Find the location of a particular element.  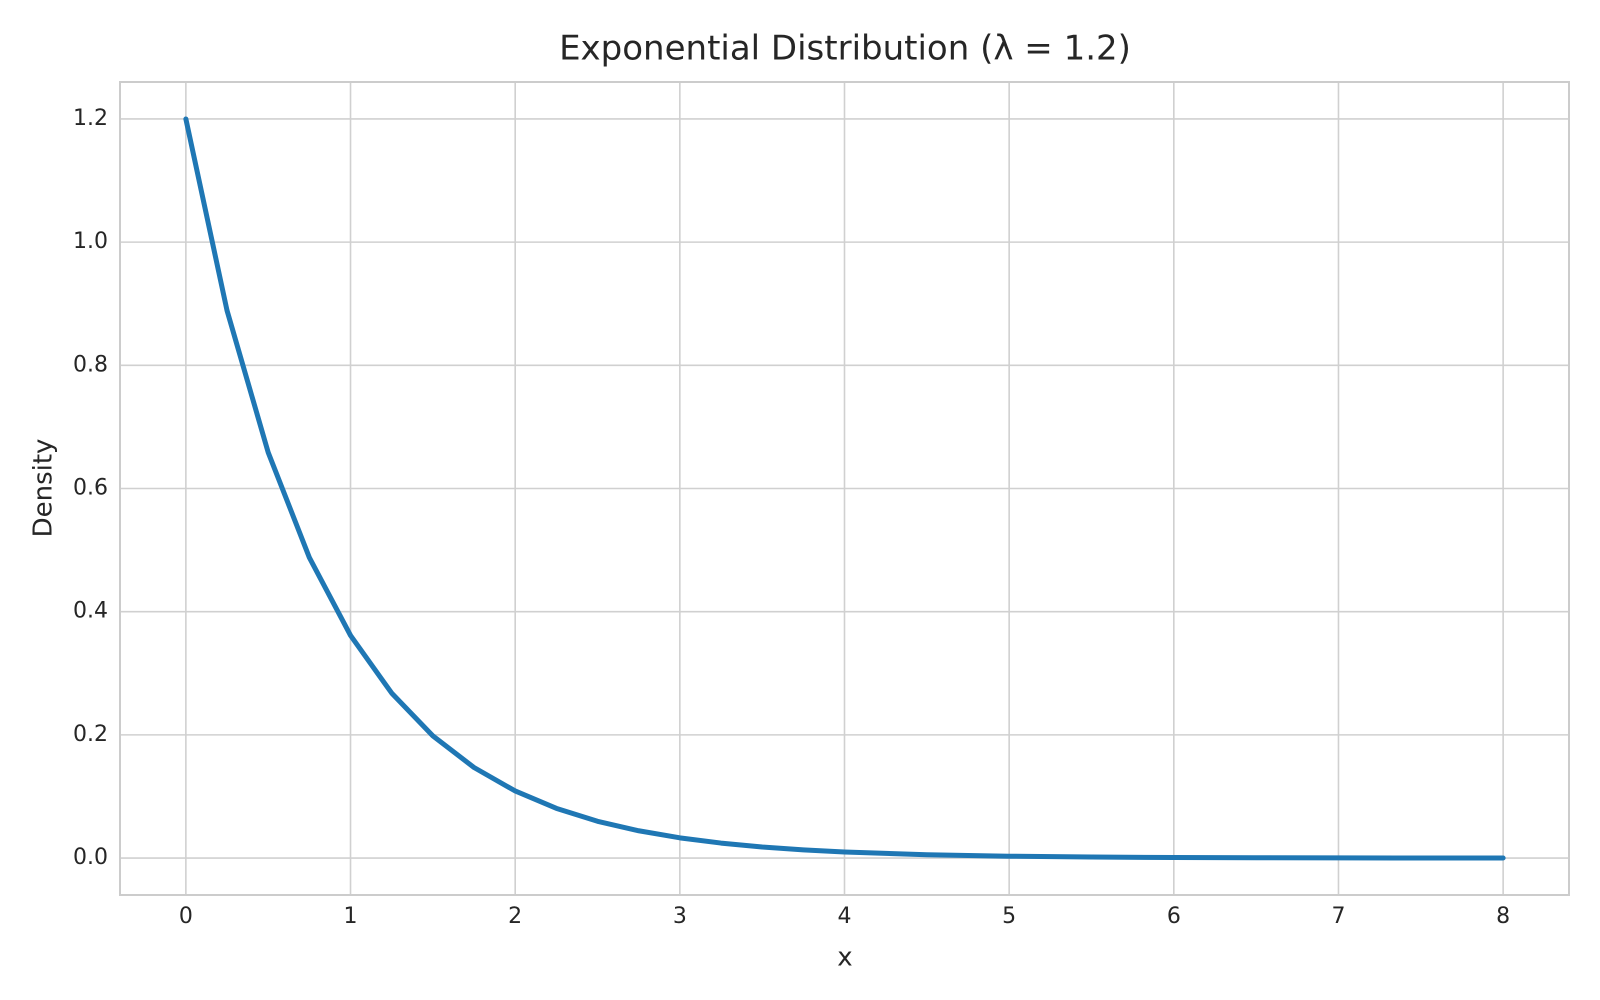

x-tick-label: 3 is located at coordinates (680, 916).